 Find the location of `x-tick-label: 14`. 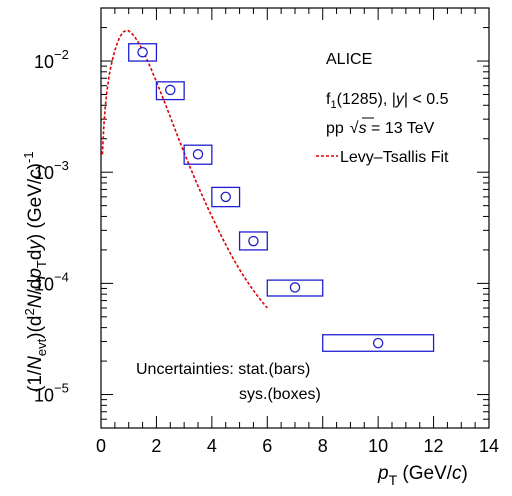

x-tick-label: 14 is located at coordinates (489, 446).